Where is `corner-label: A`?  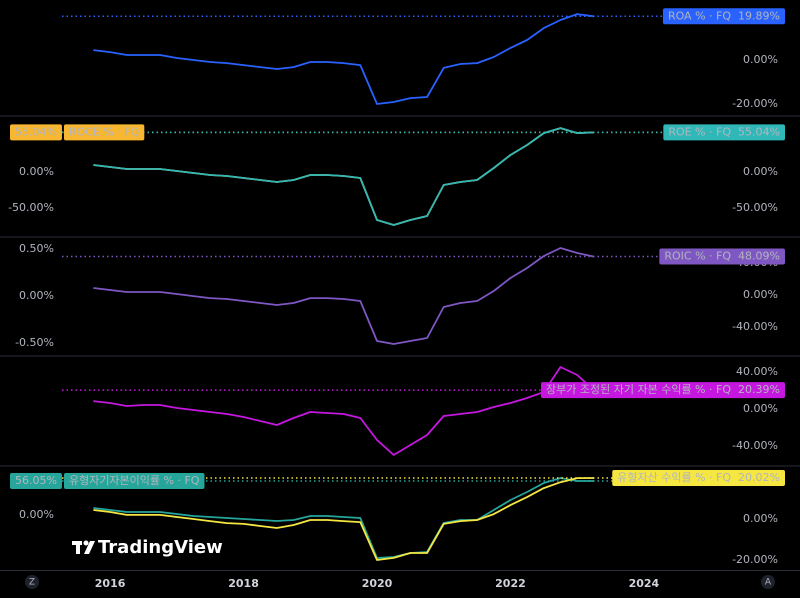
corner-label: A is located at coordinates (768, 583).